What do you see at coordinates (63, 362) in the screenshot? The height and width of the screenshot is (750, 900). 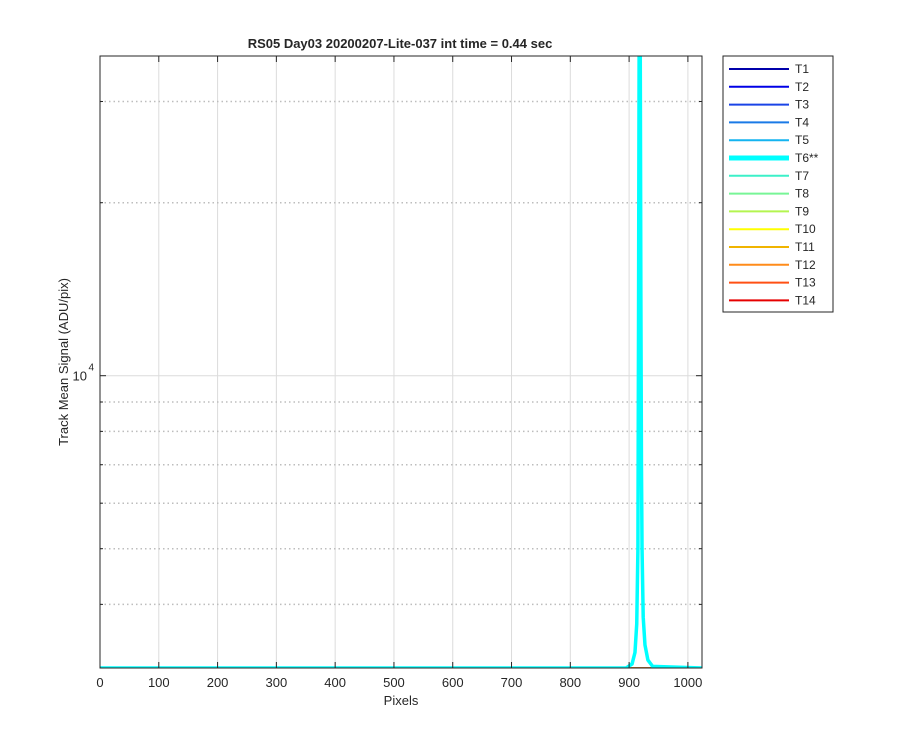 I see `y-axis-label: Track Mean Signal (ADU/pix)` at bounding box center [63, 362].